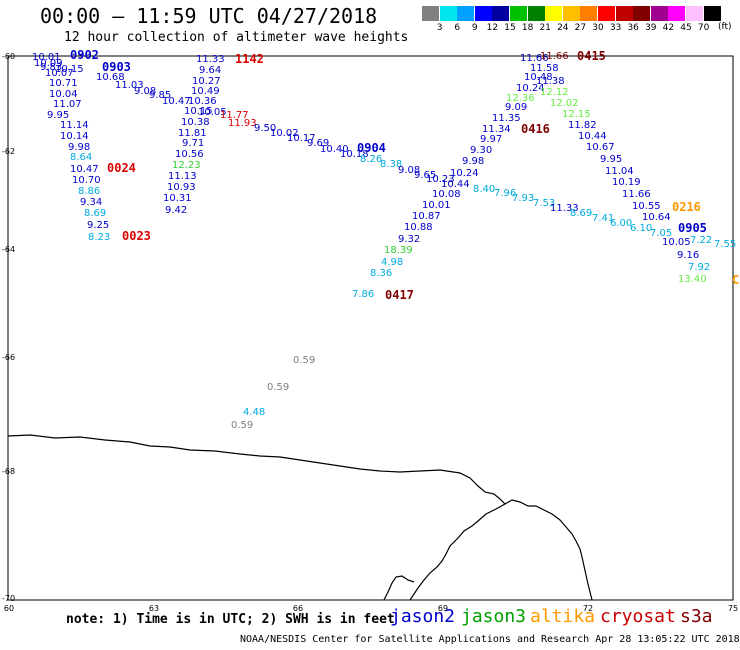 The image size is (740, 650). I want to click on wave-height-value: 10.24, so click(464, 173).